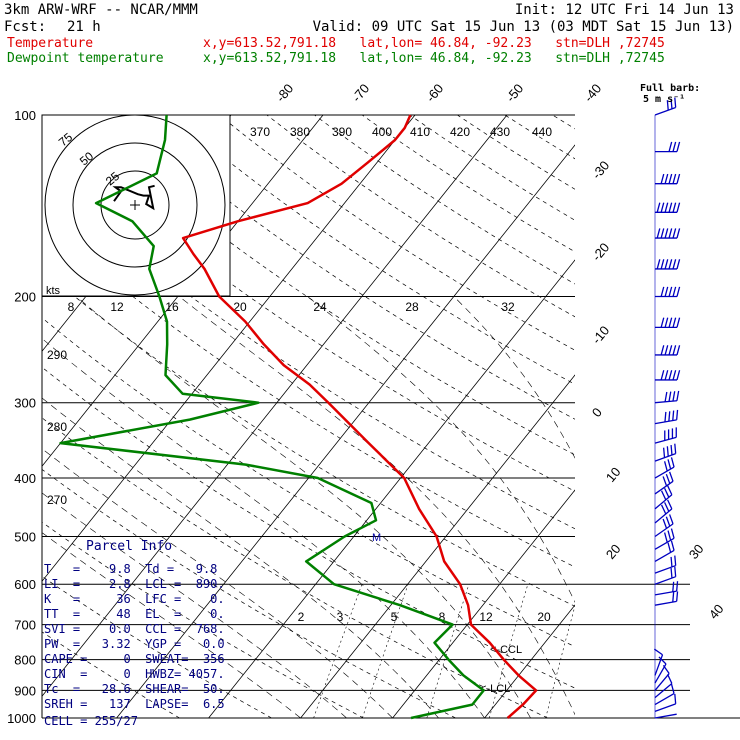  What do you see at coordinates (342, 132) in the screenshot?
I see `theta-label: 390` at bounding box center [342, 132].